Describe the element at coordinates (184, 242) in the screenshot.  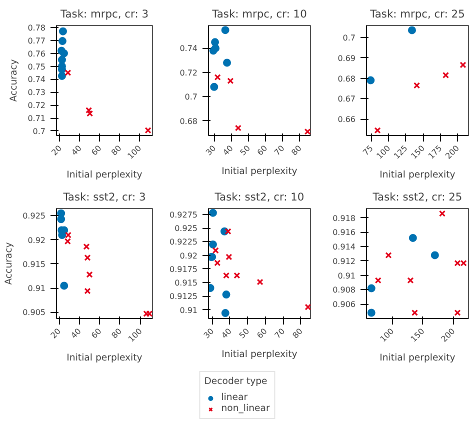
I see `y-tick-label: 0.9225` at that location.